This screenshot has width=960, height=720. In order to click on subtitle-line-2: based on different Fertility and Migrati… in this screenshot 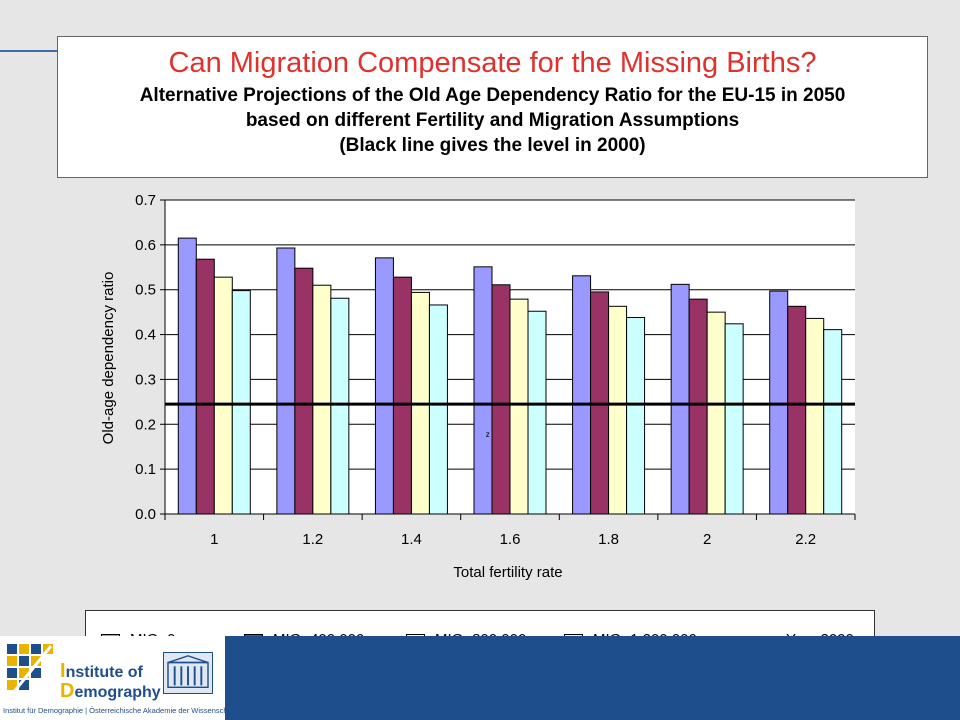, I will do `click(492, 120)`.